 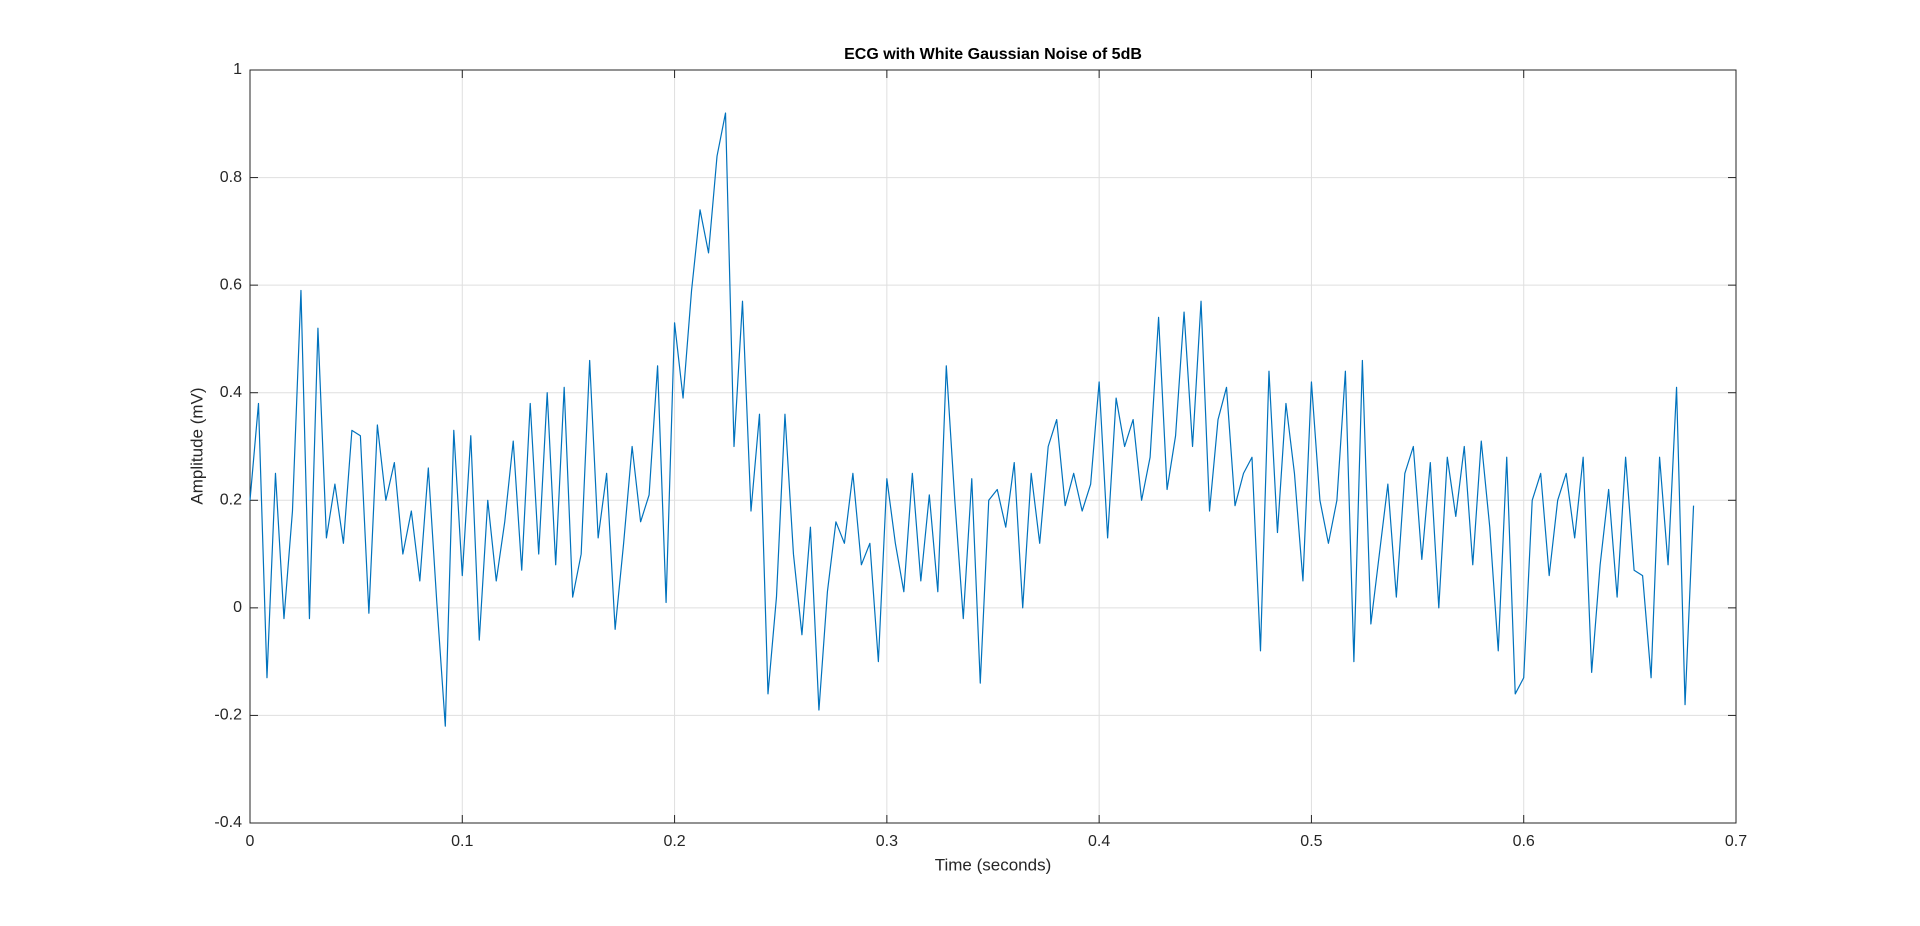 What do you see at coordinates (196, 445) in the screenshot?
I see `y-axis-label: Amplitude (mV)` at bounding box center [196, 445].